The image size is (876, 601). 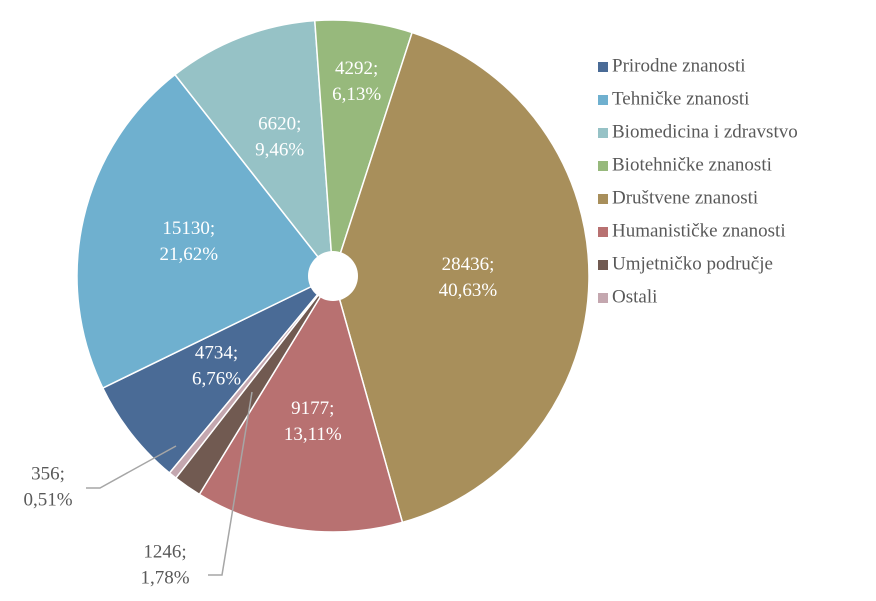 I want to click on legend-label: Ostali, so click(x=634, y=296).